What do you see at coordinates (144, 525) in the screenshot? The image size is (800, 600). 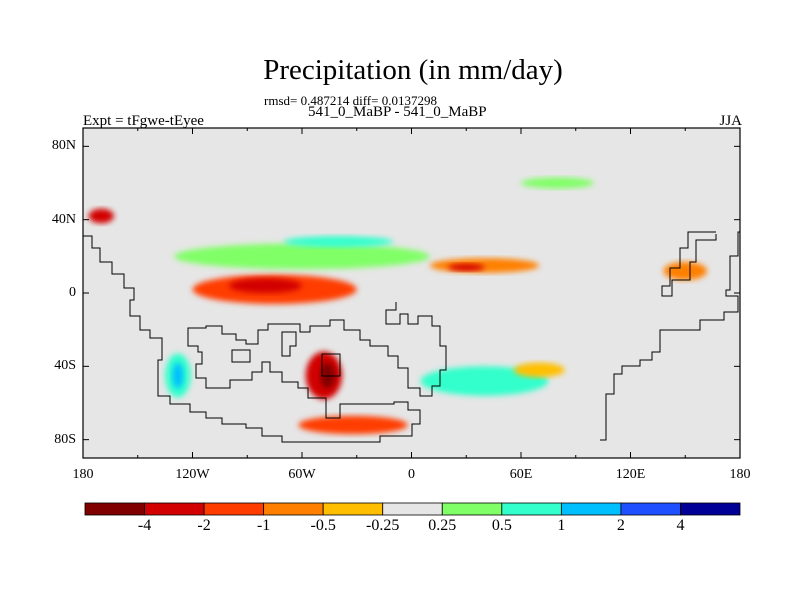 I see `colorbar-label: -4` at bounding box center [144, 525].